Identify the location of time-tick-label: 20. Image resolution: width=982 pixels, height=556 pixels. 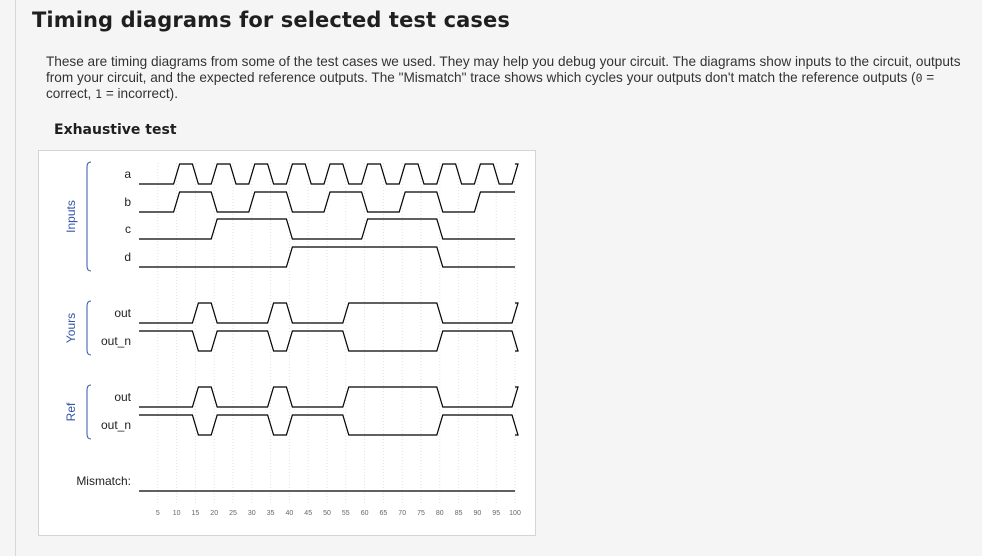
(214, 513).